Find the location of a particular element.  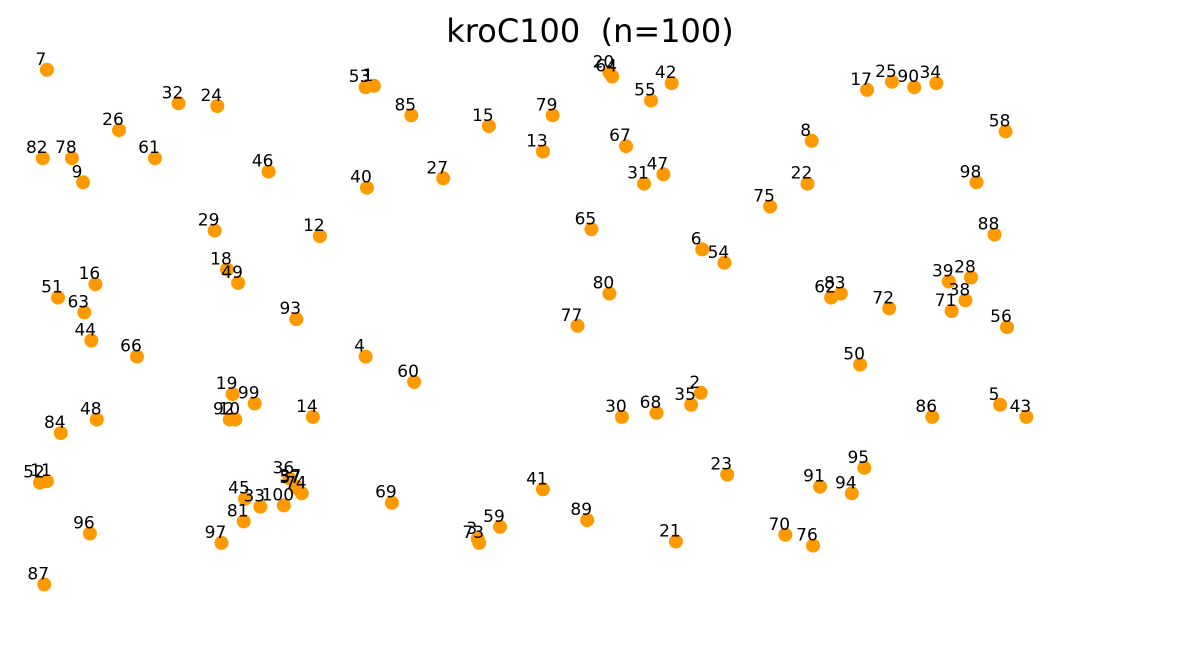

city-label-94: 94 is located at coordinates (846, 483).